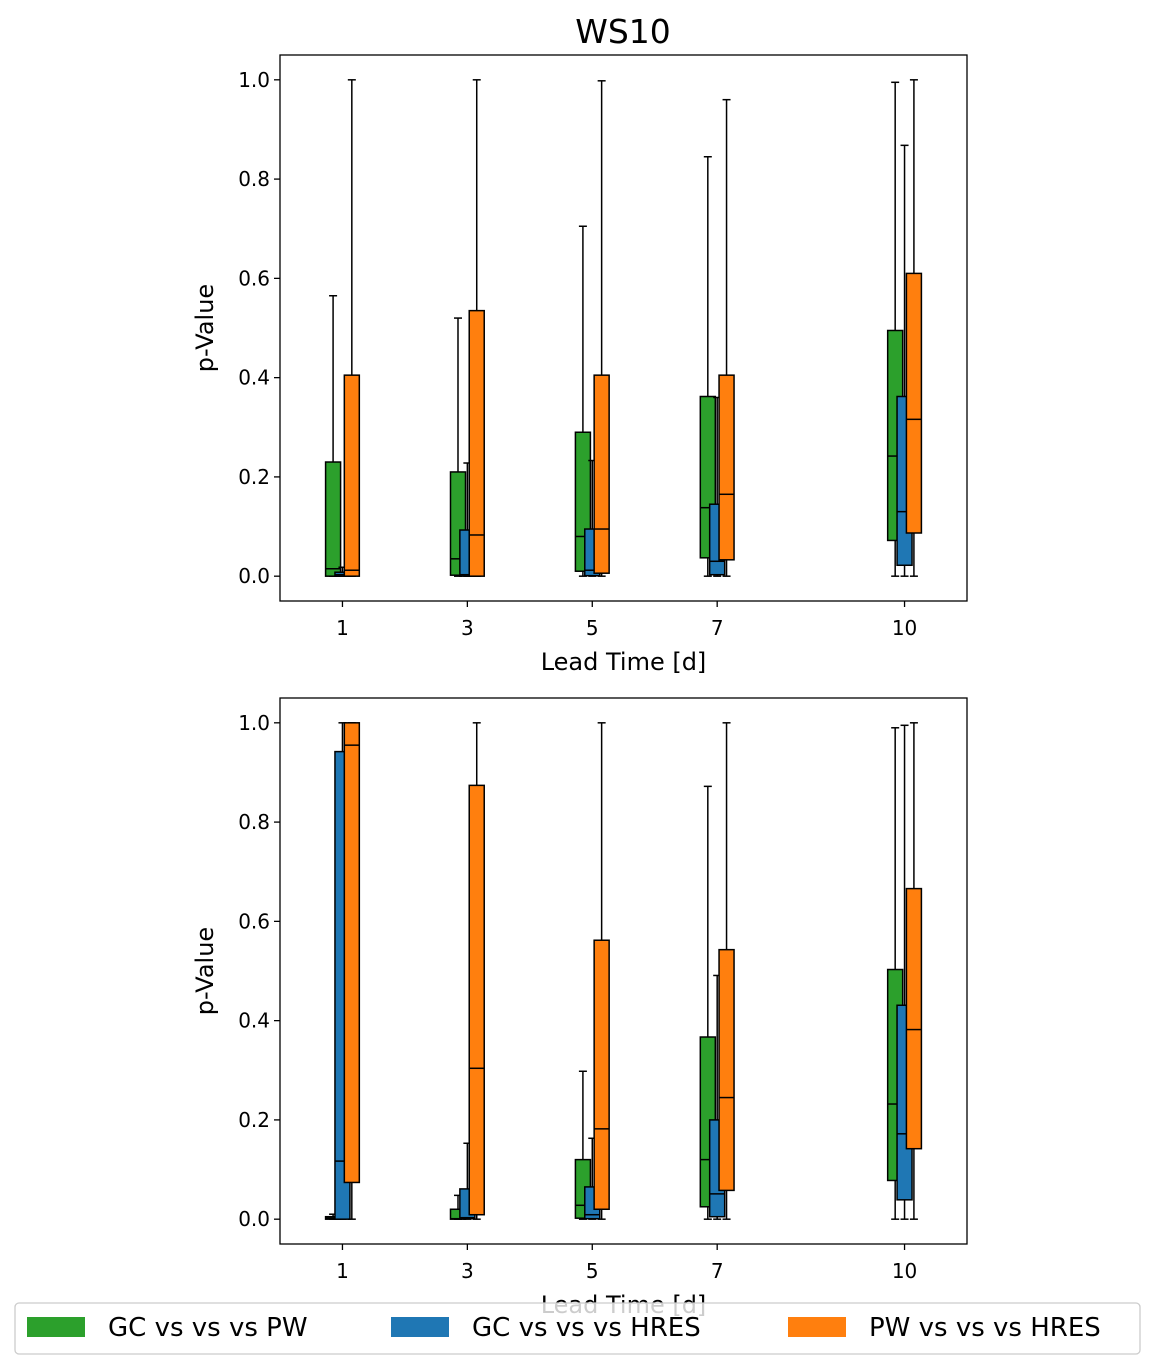 The width and height of the screenshot is (1155, 1369). Describe the element at coordinates (985, 1328) in the screenshot. I see `legend-label: PW vs vs vs HRES` at that location.